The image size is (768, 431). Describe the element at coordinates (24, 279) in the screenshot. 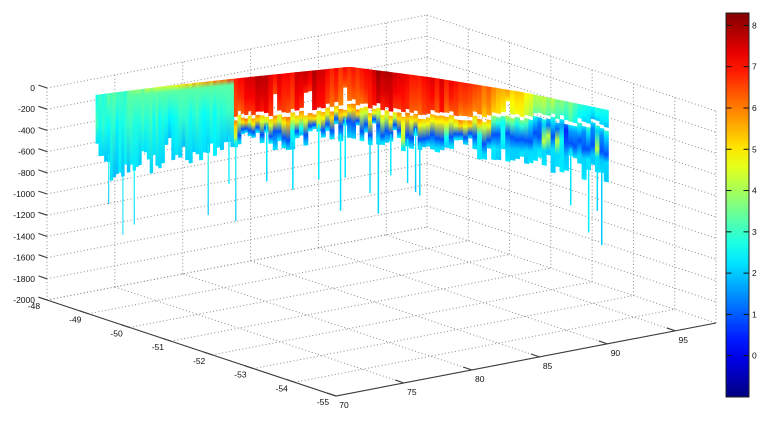

I see `z-tick-label: -1800` at that location.